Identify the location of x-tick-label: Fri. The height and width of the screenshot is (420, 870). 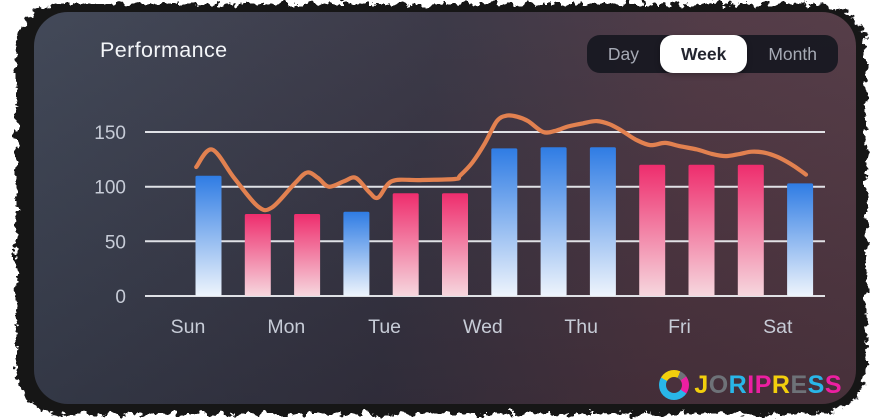
(679, 327).